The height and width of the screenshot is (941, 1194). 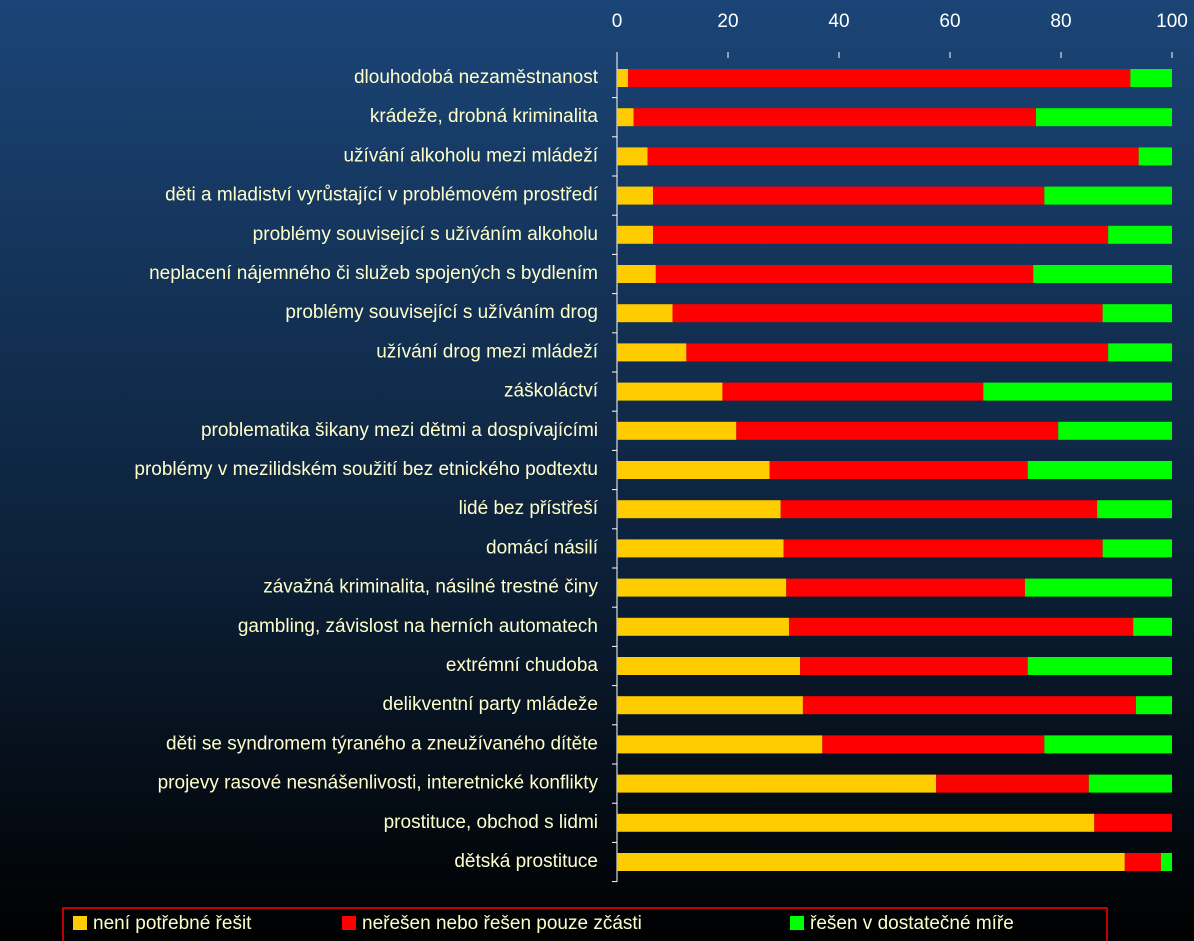 I want to click on legend-box, so click(x=585, y=924).